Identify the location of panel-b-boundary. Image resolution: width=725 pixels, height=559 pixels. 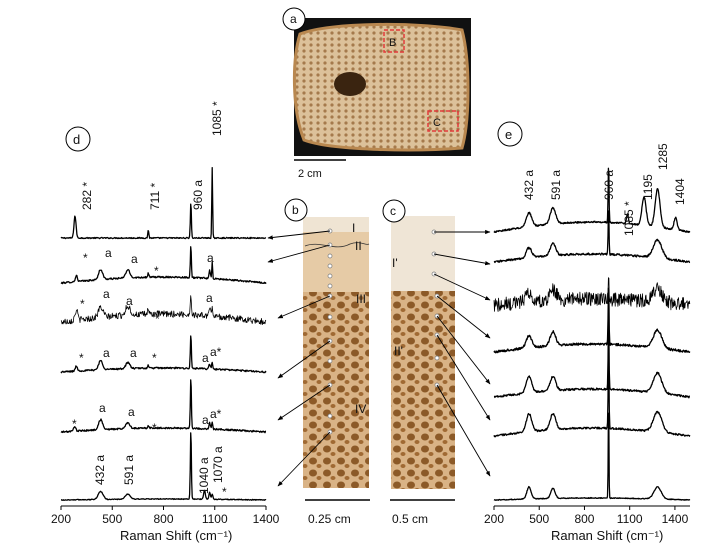
(337, 245).